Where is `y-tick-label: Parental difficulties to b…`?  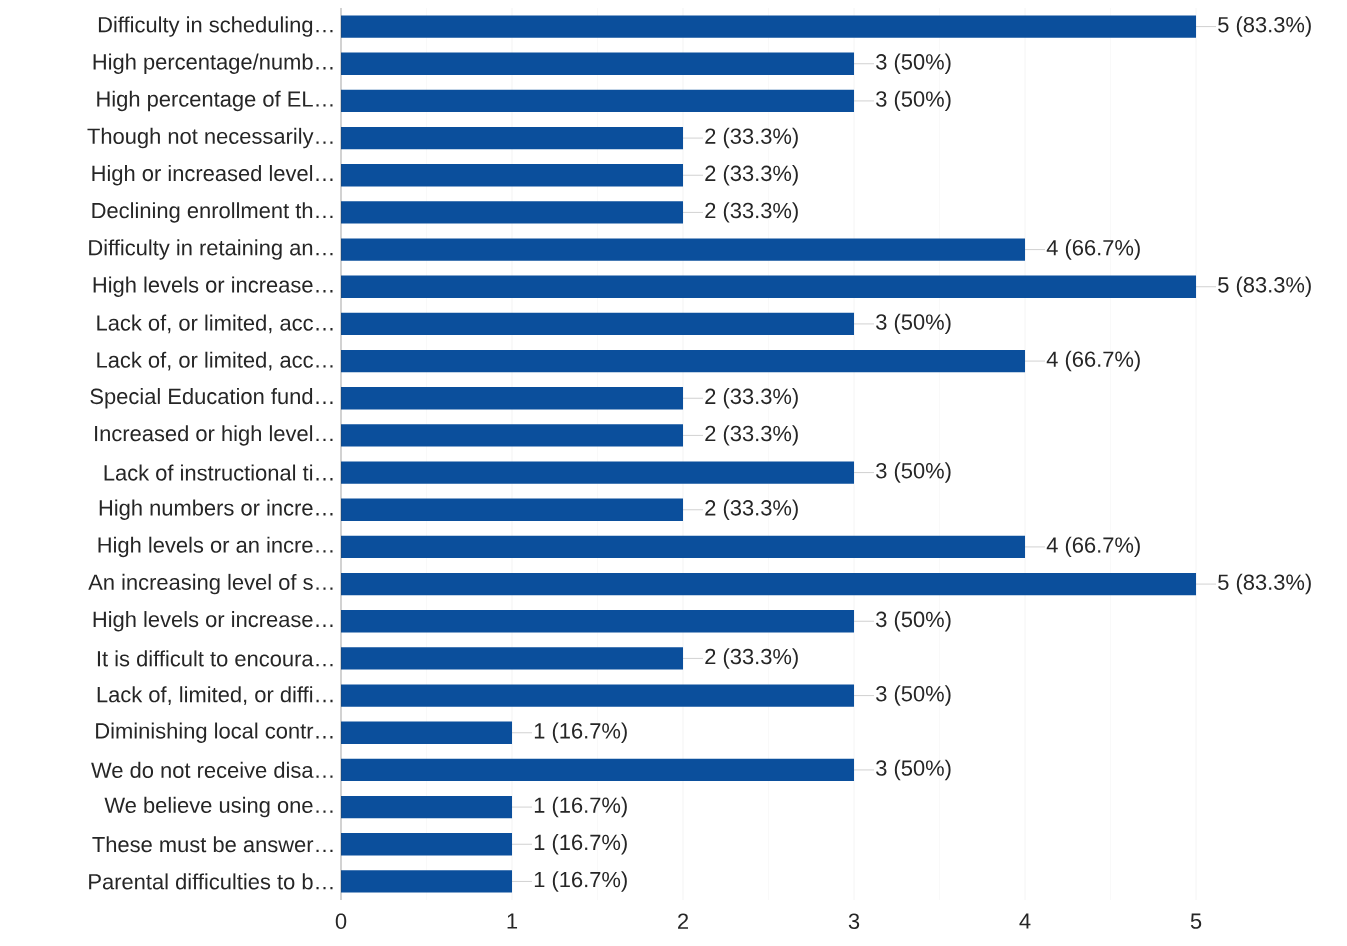
y-tick-label: Parental difficulties to b… is located at coordinates (211, 881).